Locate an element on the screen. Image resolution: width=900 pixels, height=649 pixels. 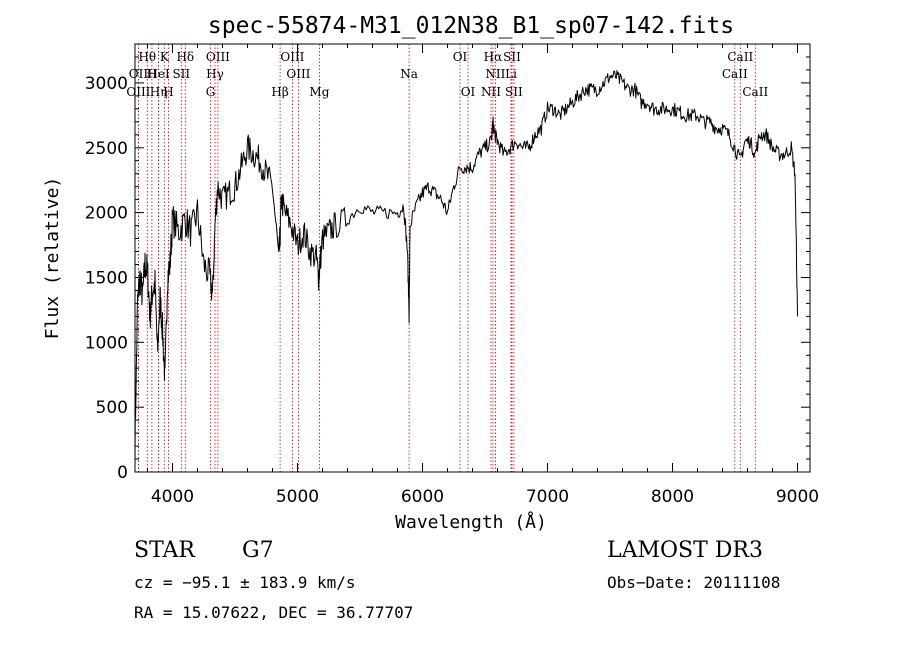
spectral-line-label: Hθ is located at coordinates (147, 57).